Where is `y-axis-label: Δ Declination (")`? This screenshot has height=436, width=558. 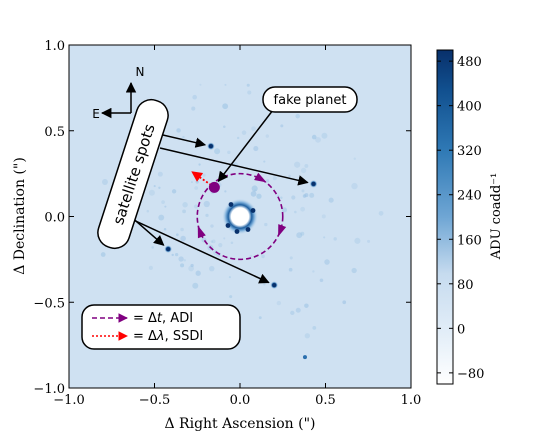
y-axis-label: Δ Declination (") is located at coordinates (20, 216).